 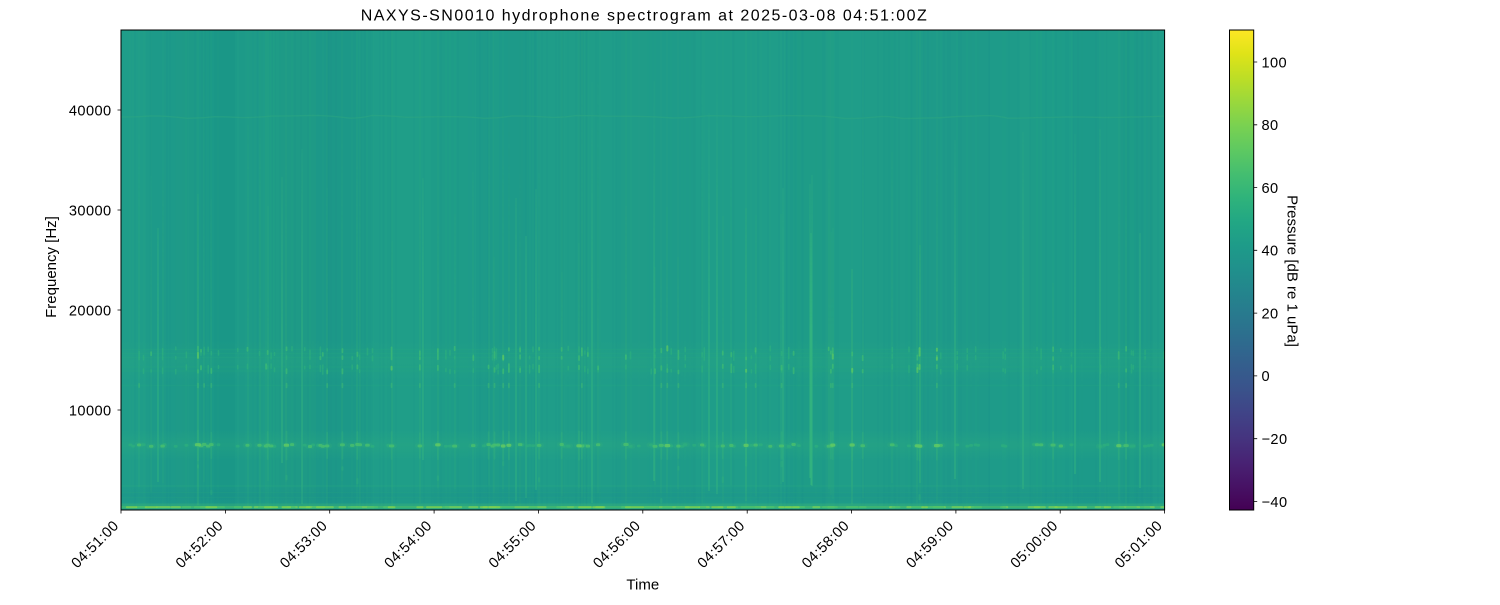 What do you see at coordinates (1275, 503) in the screenshot?
I see `svg-text: −40` at bounding box center [1275, 503].